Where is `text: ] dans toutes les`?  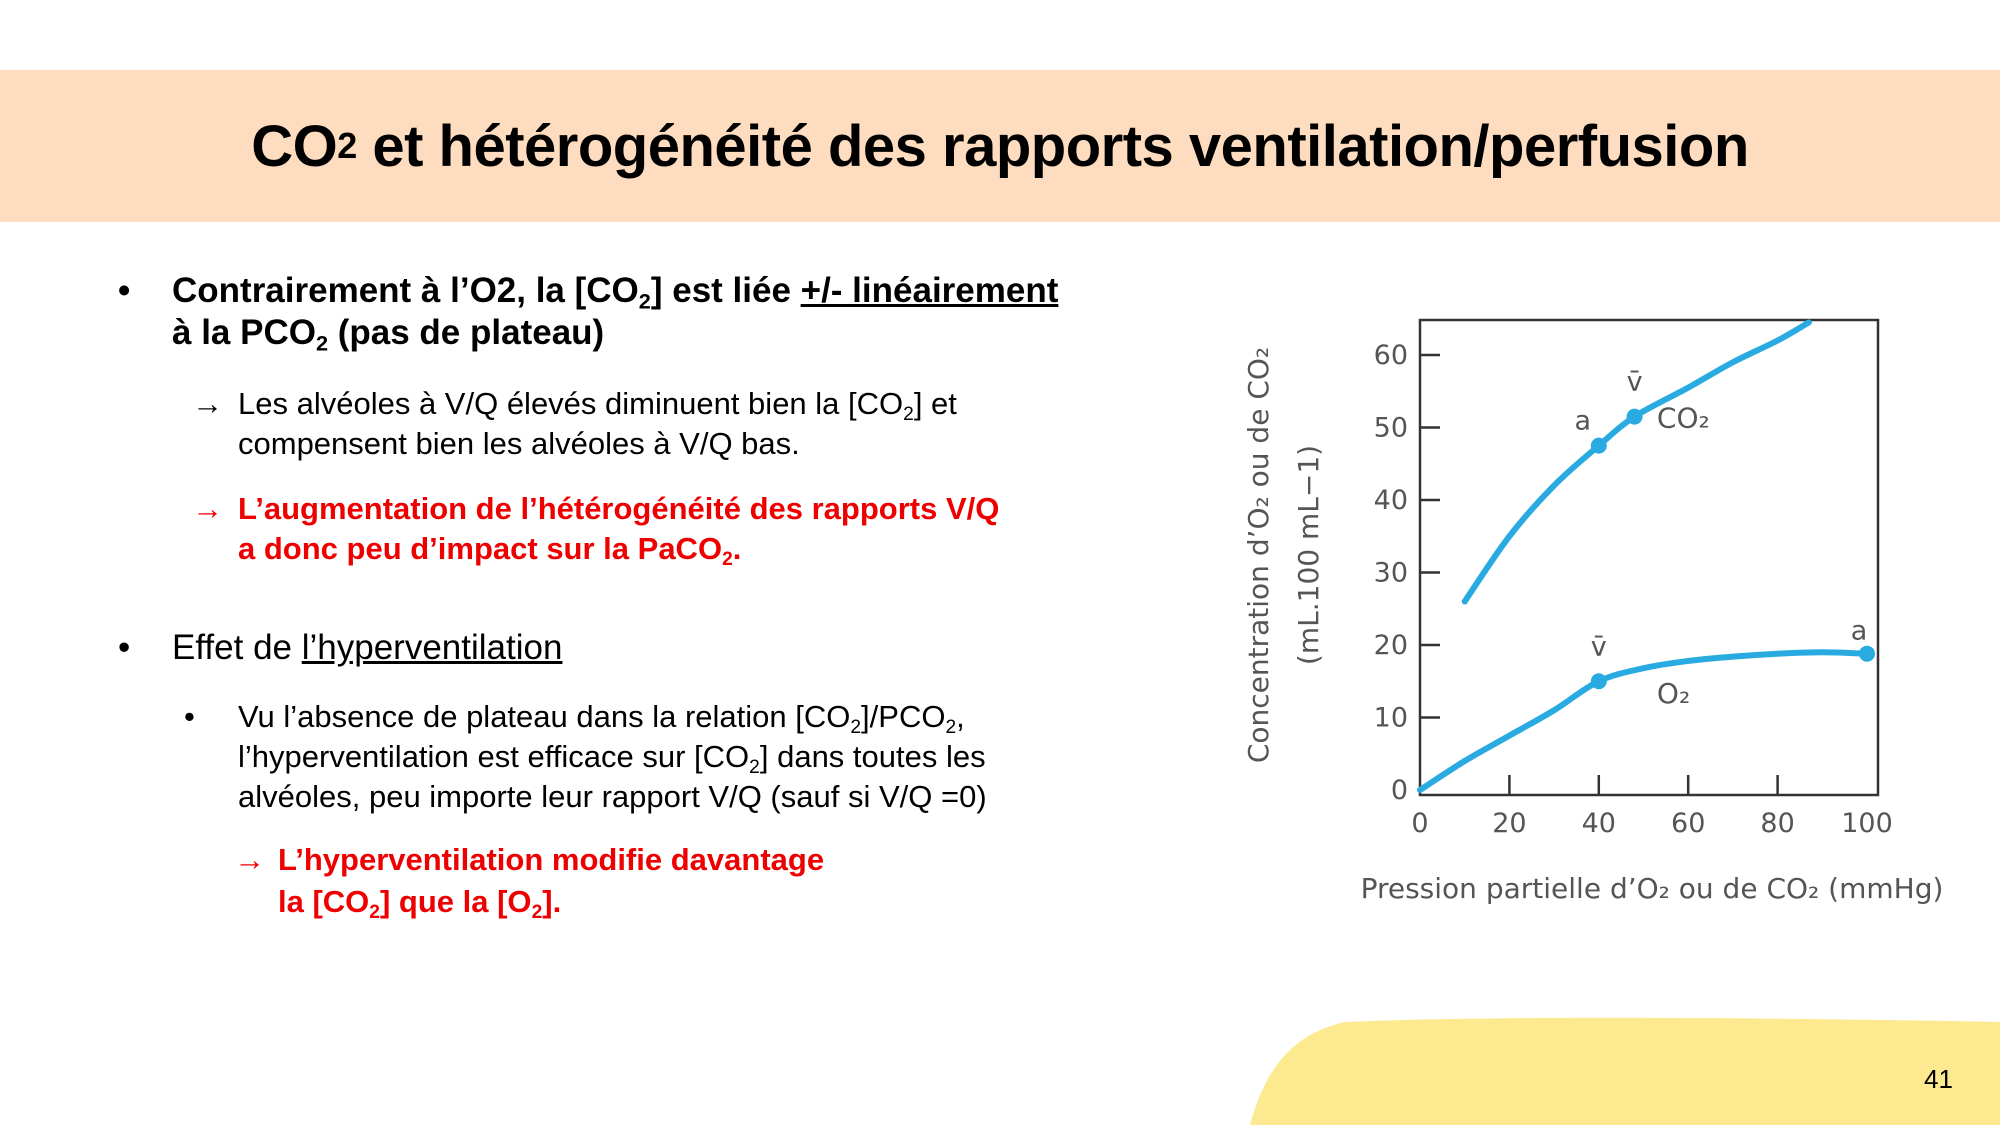 text: ] dans toutes les is located at coordinates (872, 756).